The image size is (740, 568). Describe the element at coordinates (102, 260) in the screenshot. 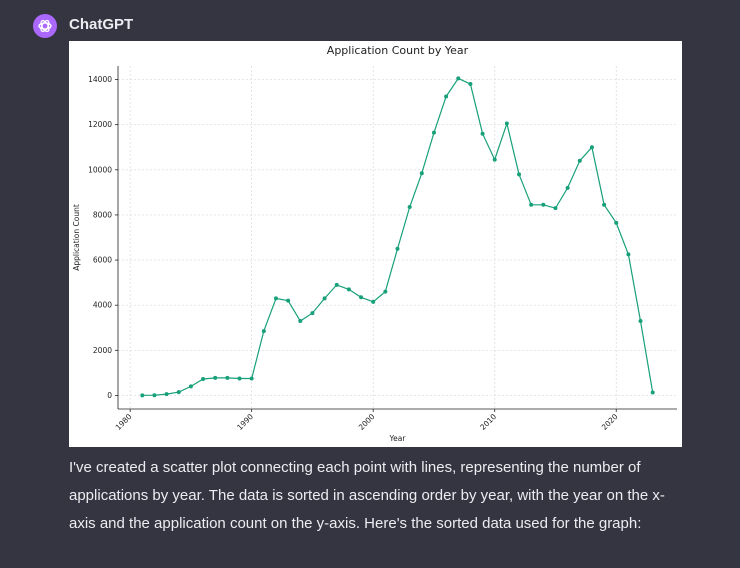

I see `y-tick-label: 6000` at that location.